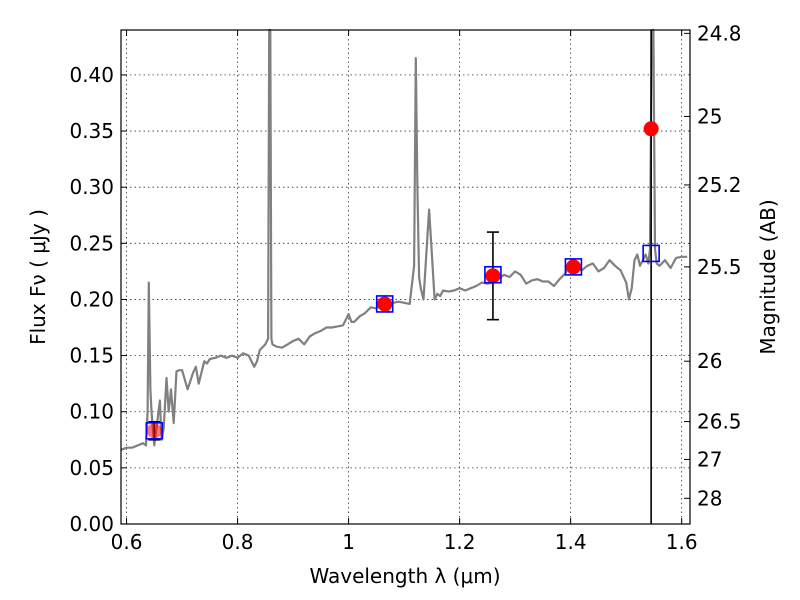  I want to click on y-tick-label: 0.10, so click(91, 412).